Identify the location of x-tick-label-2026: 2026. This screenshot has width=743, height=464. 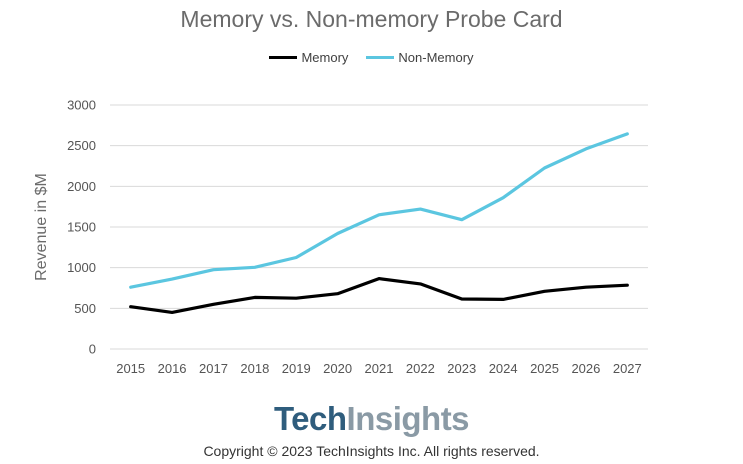
(585, 368).